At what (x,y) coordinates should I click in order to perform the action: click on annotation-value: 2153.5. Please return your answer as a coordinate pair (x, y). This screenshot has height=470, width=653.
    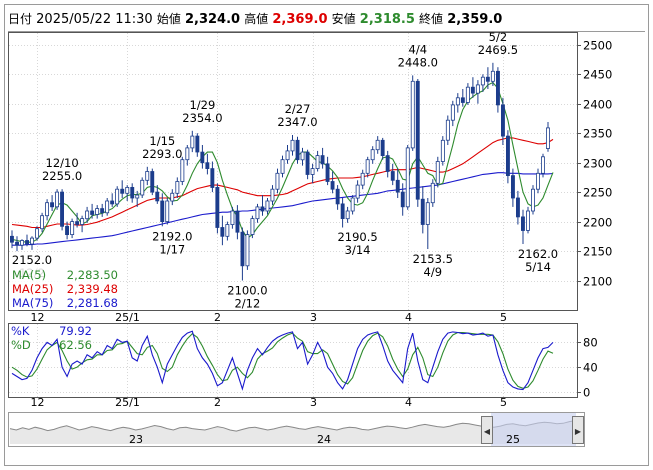
    Looking at the image, I should click on (433, 259).